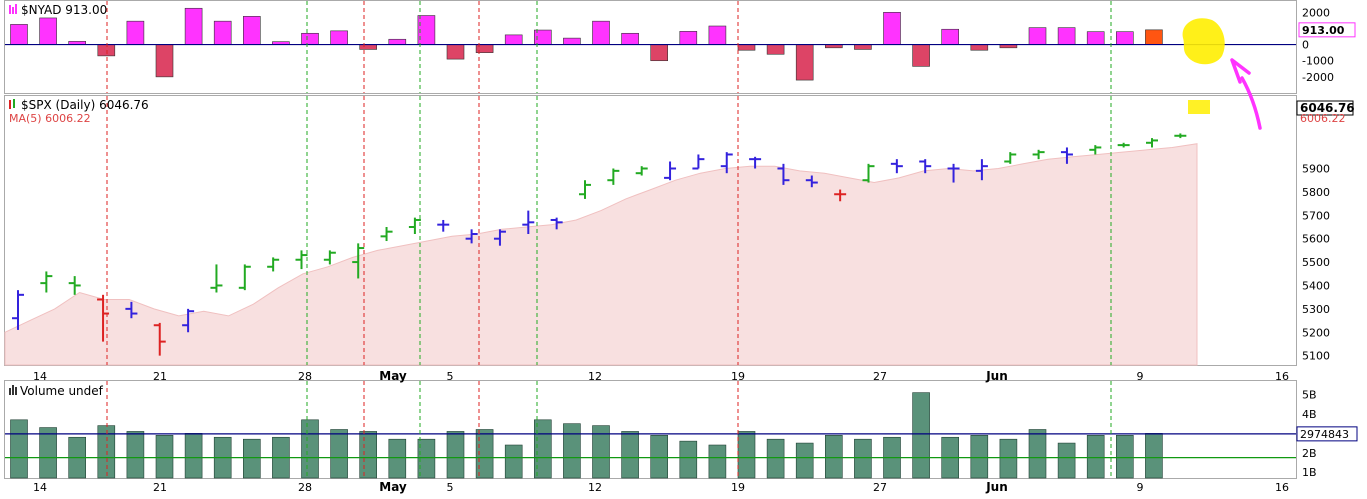  Describe the element at coordinates (1316, 356) in the screenshot. I see `spx-y-tick: 5100` at that location.